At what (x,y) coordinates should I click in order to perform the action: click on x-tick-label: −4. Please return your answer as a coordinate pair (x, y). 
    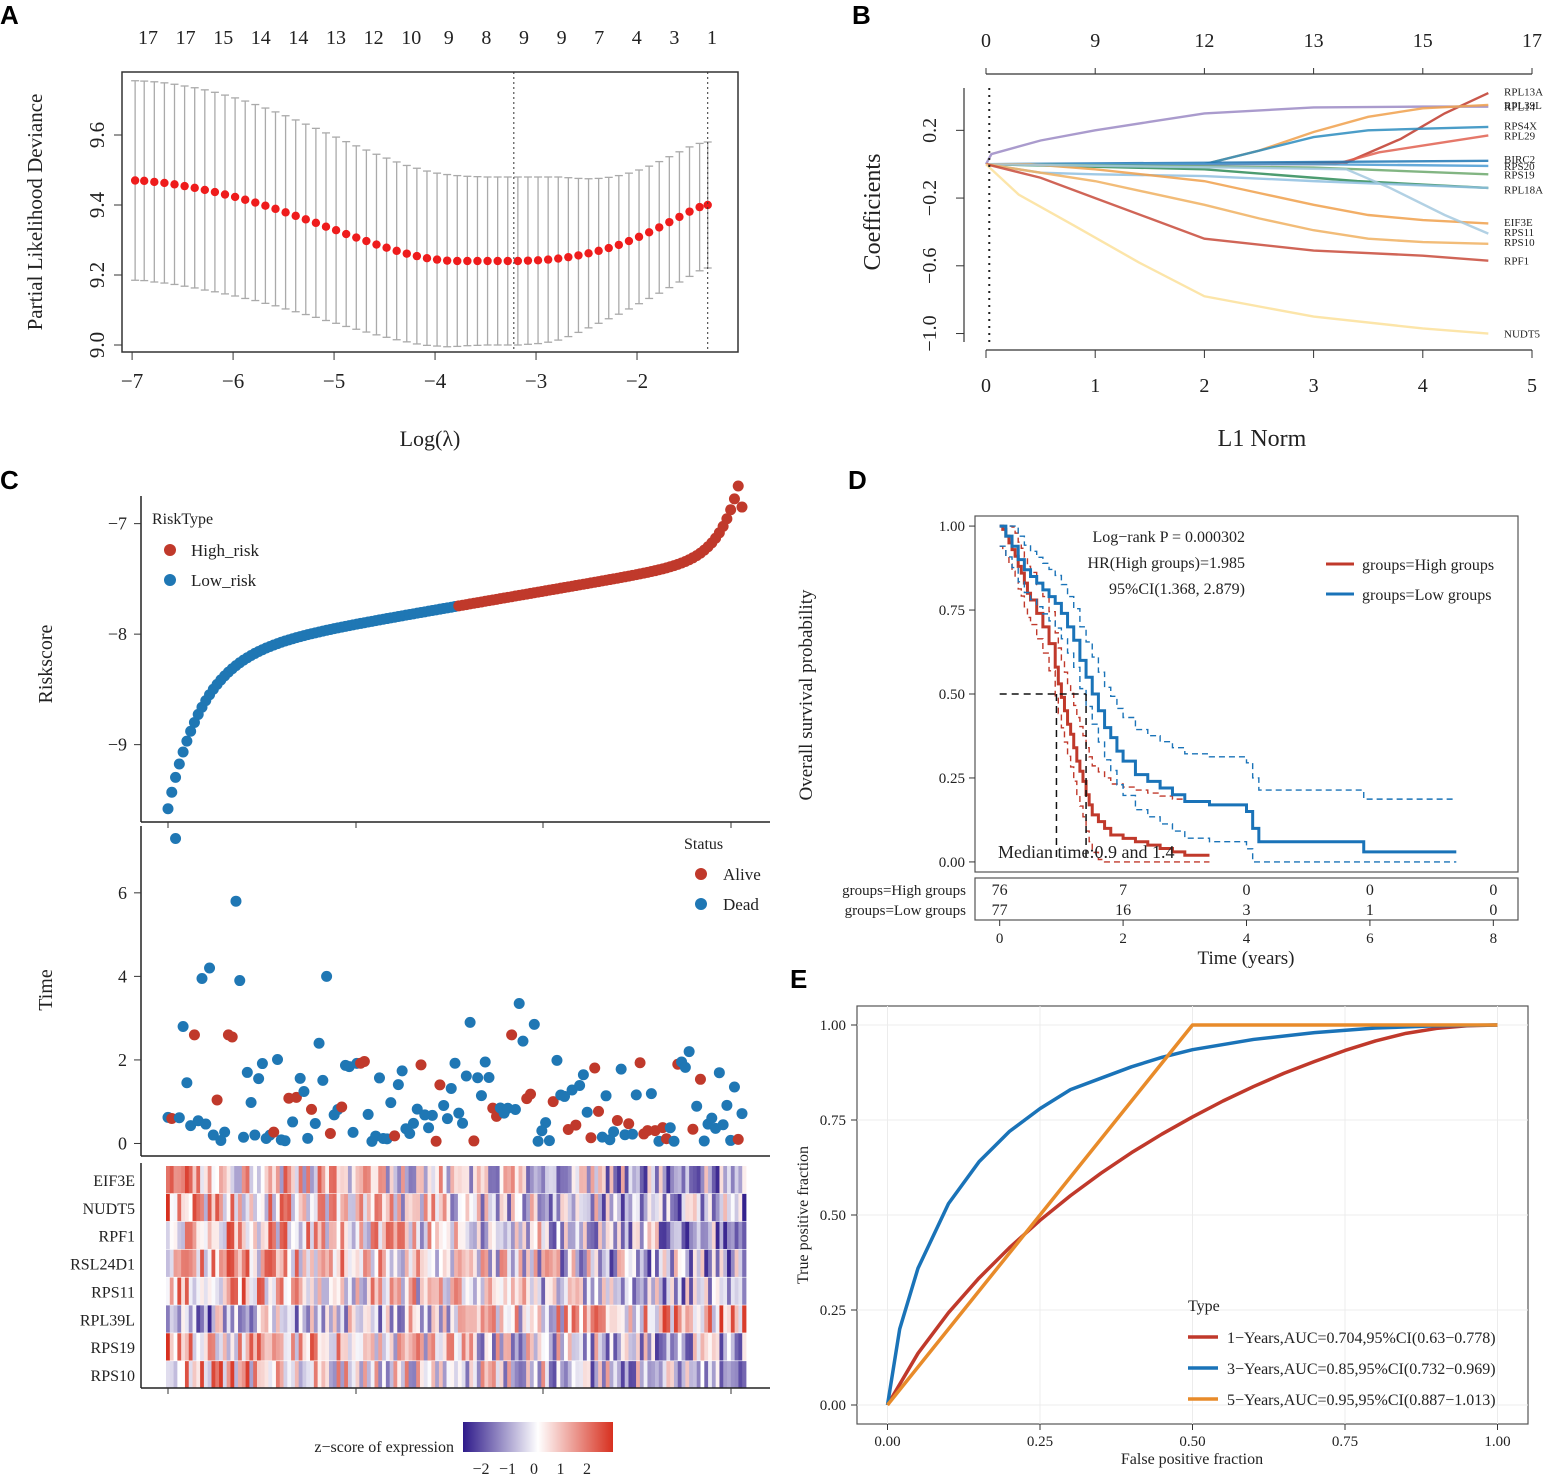
    Looking at the image, I should click on (435, 381).